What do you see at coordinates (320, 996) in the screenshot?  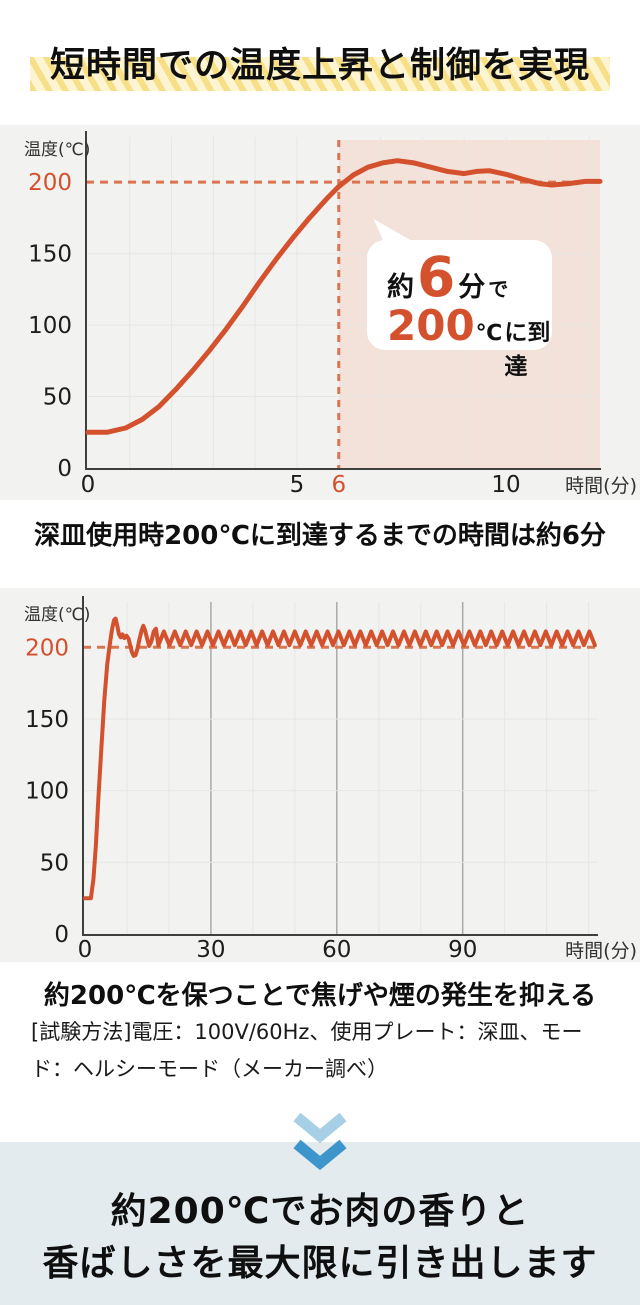 I see `chart-hold-caption: 約200℃を保つことで焦げや煙の発生を抑える` at bounding box center [320, 996].